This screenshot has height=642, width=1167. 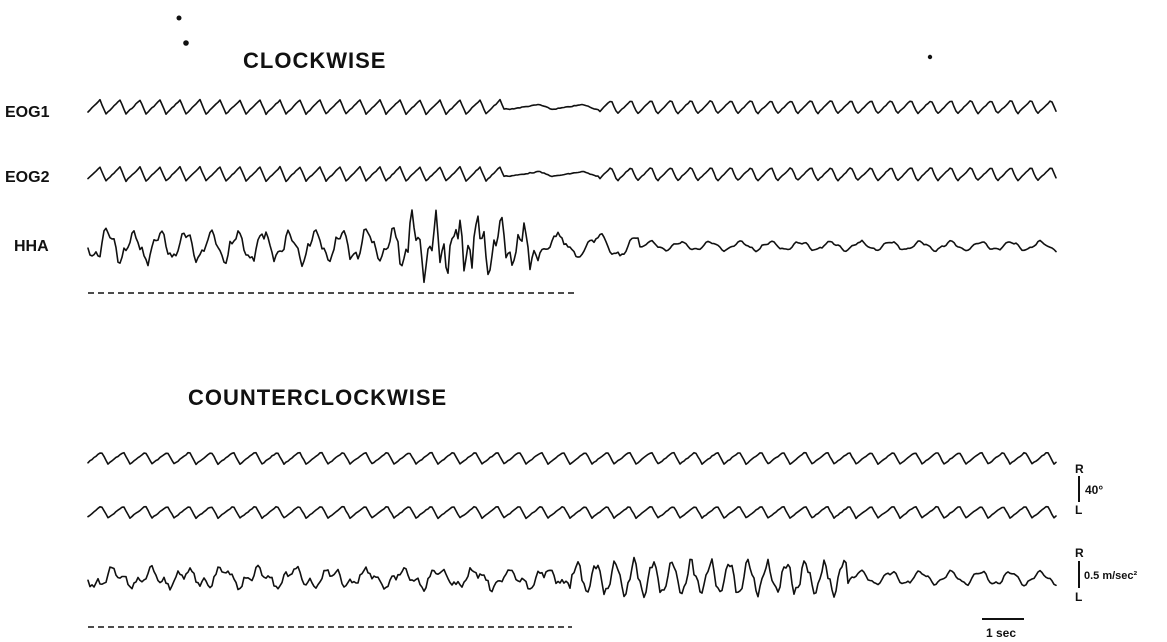 What do you see at coordinates (31, 246) in the screenshot?
I see `hha-label: HHA` at bounding box center [31, 246].